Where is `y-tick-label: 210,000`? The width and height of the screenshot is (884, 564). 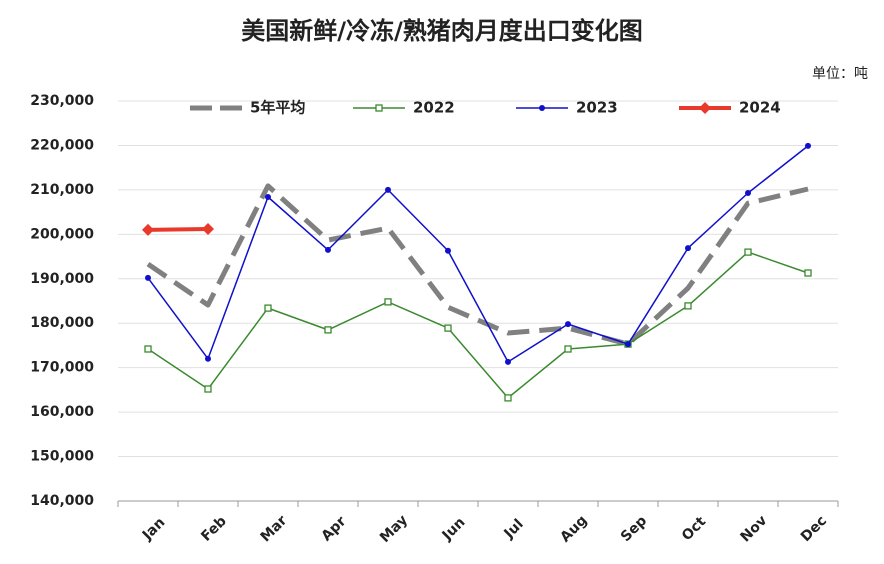 y-tick-label: 210,000 is located at coordinates (62, 190).